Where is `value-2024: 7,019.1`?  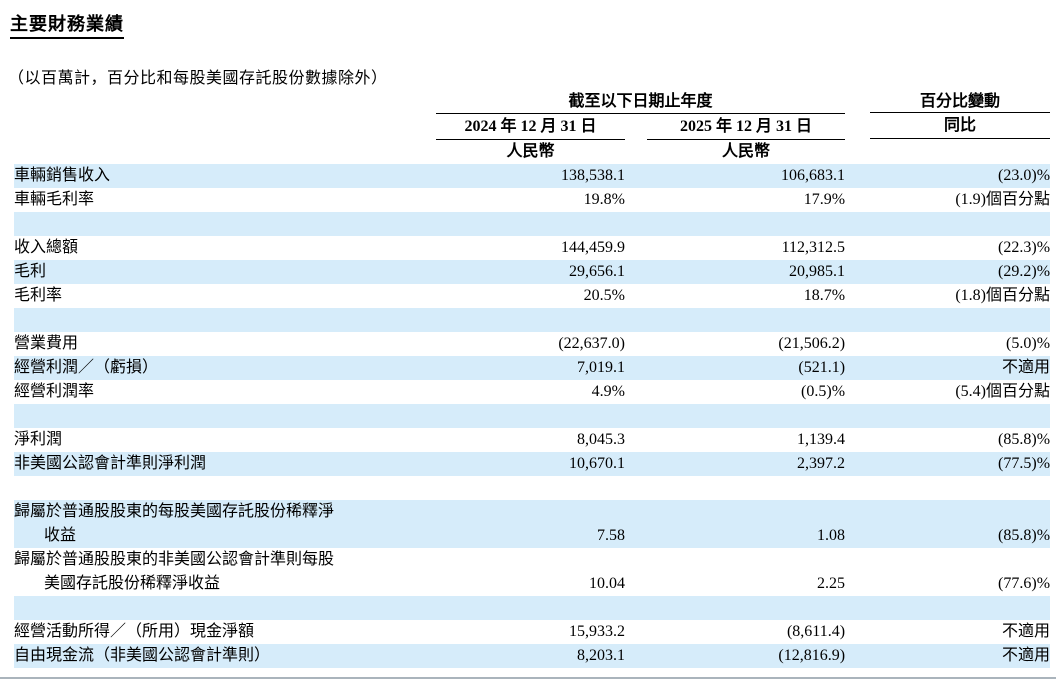 value-2024: 7,019.1 is located at coordinates (530, 368).